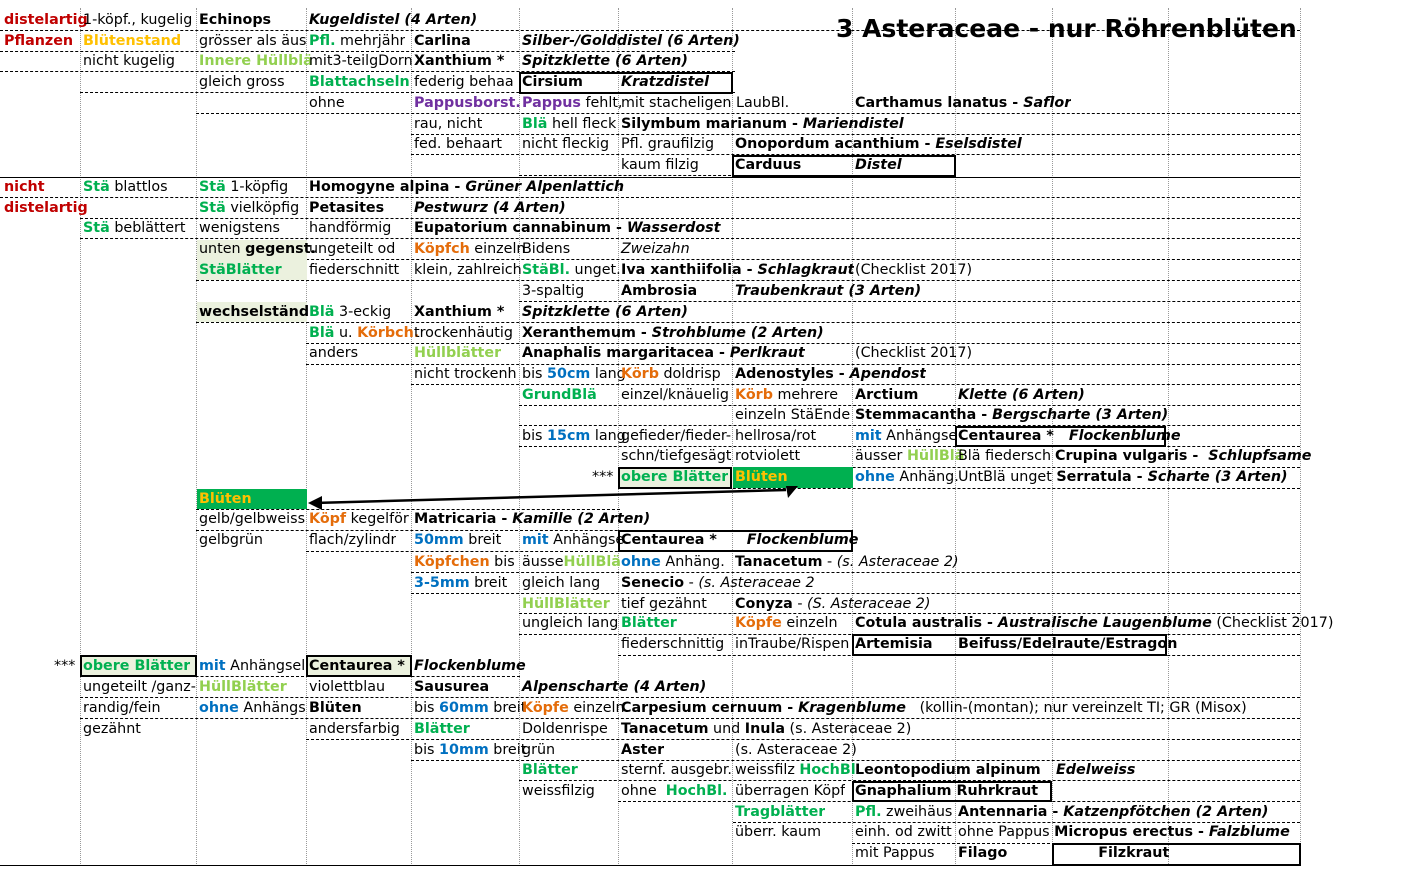 This screenshot has height=875, width=1420. Describe the element at coordinates (256, 61) in the screenshot. I see `cell: Innere Hüllblä` at that location.